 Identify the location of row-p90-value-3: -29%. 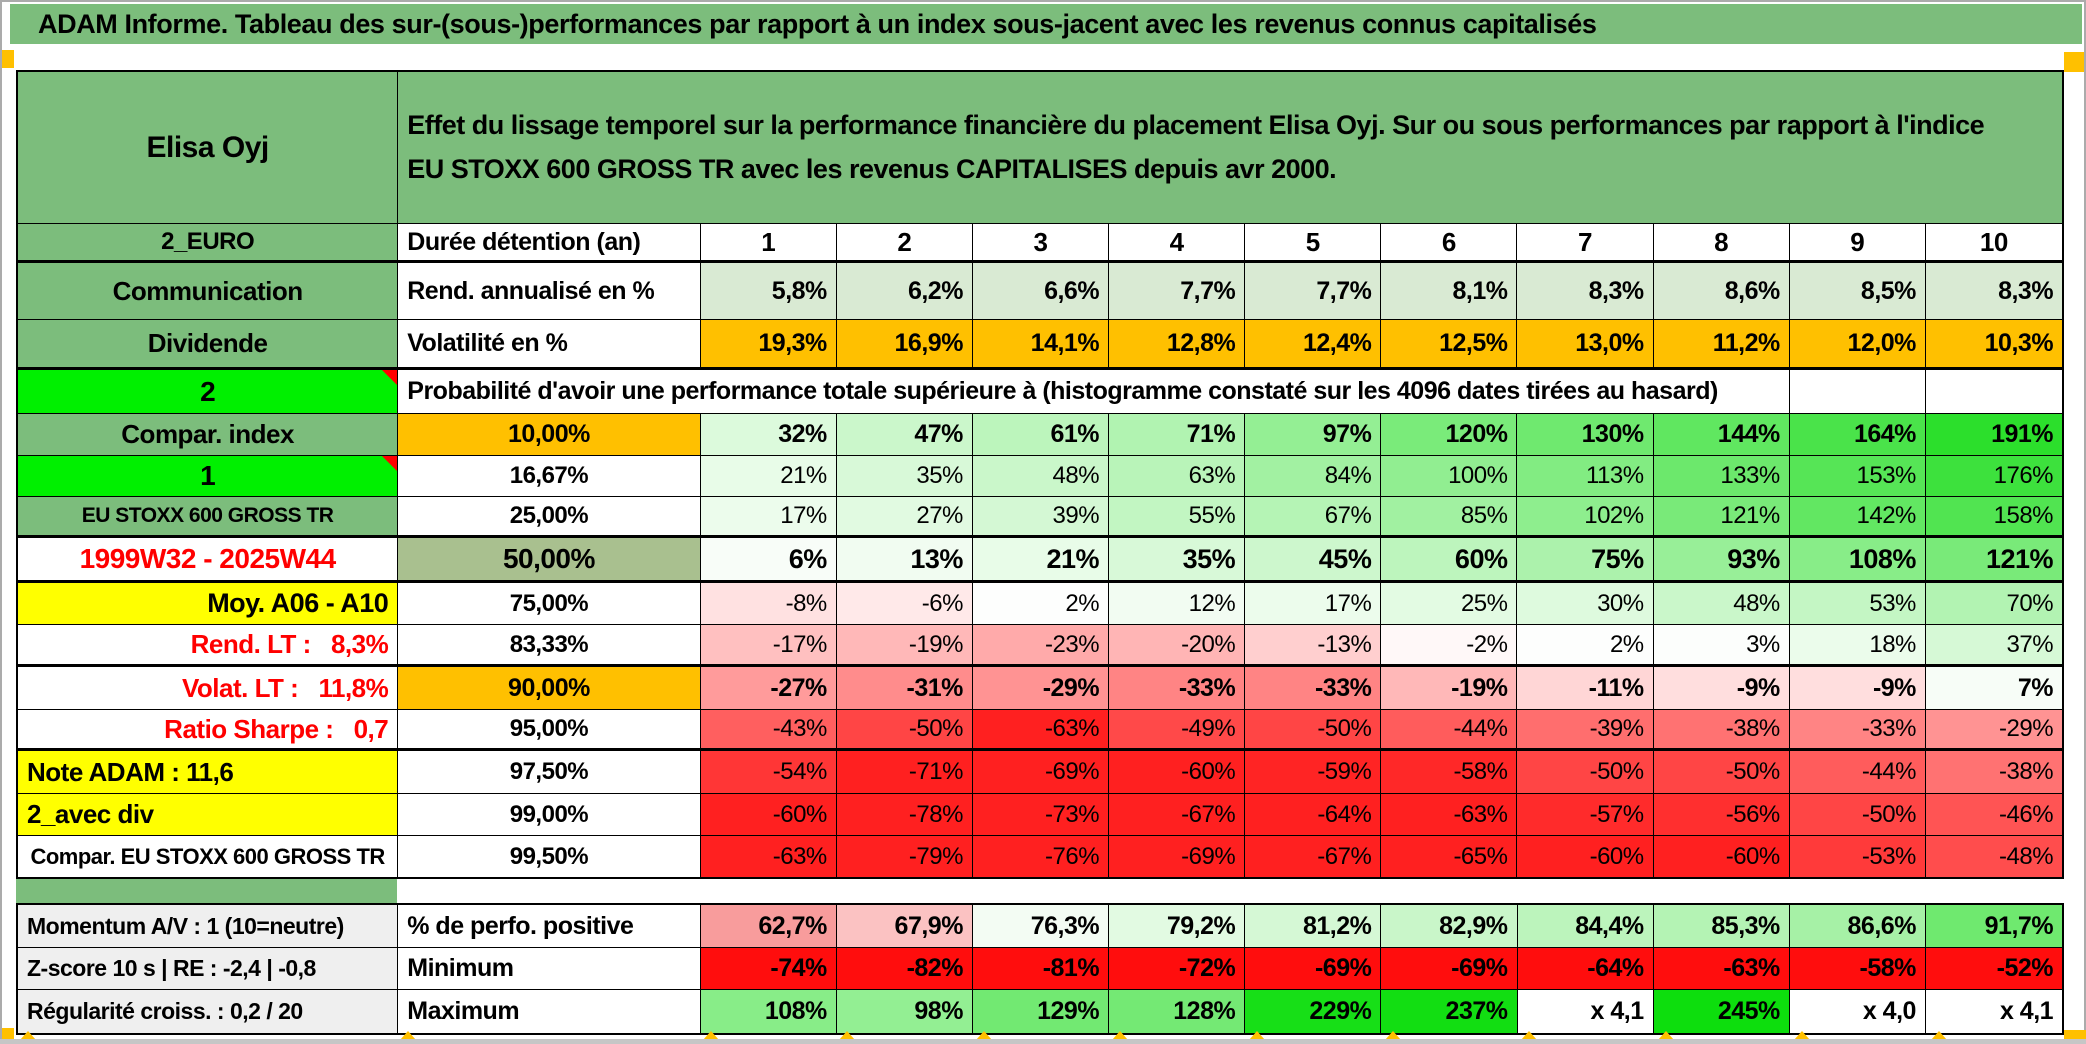
(1041, 688).